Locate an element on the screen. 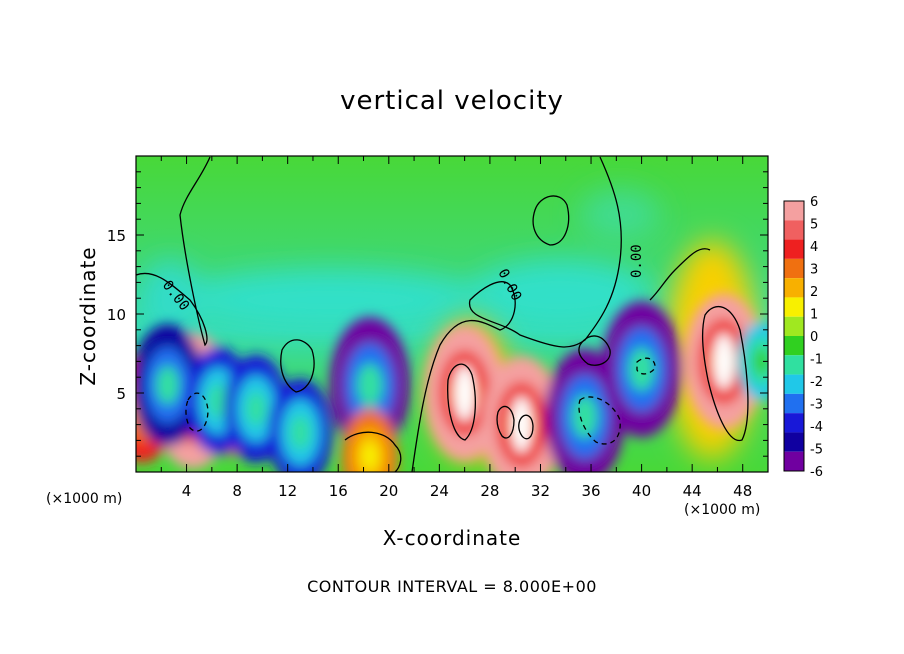 This screenshot has height=654, width=904. x-tick-label: 20 is located at coordinates (388, 491).